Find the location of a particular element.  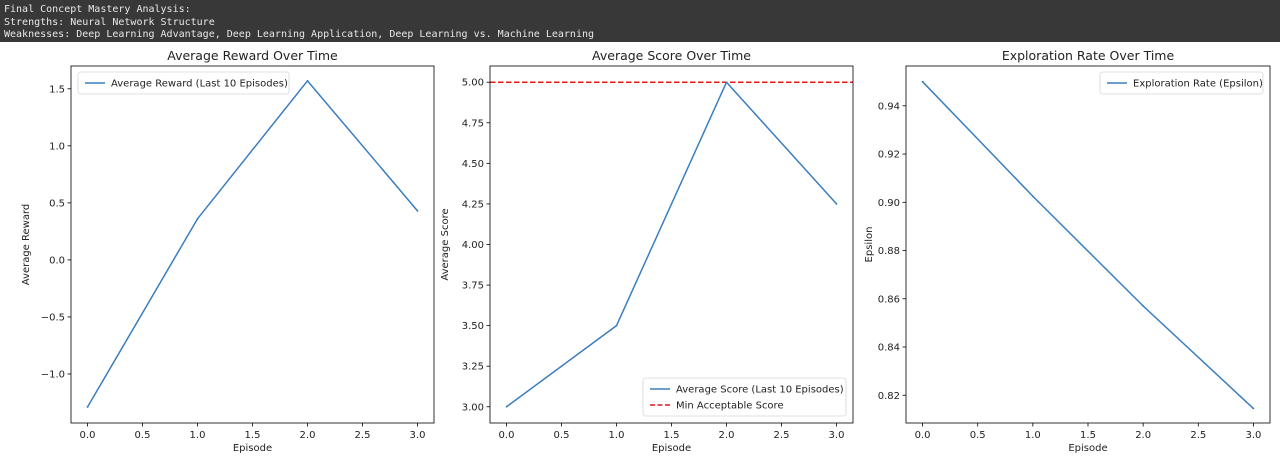

console-line: Strengths: Neural Network Structure is located at coordinates (109, 22).